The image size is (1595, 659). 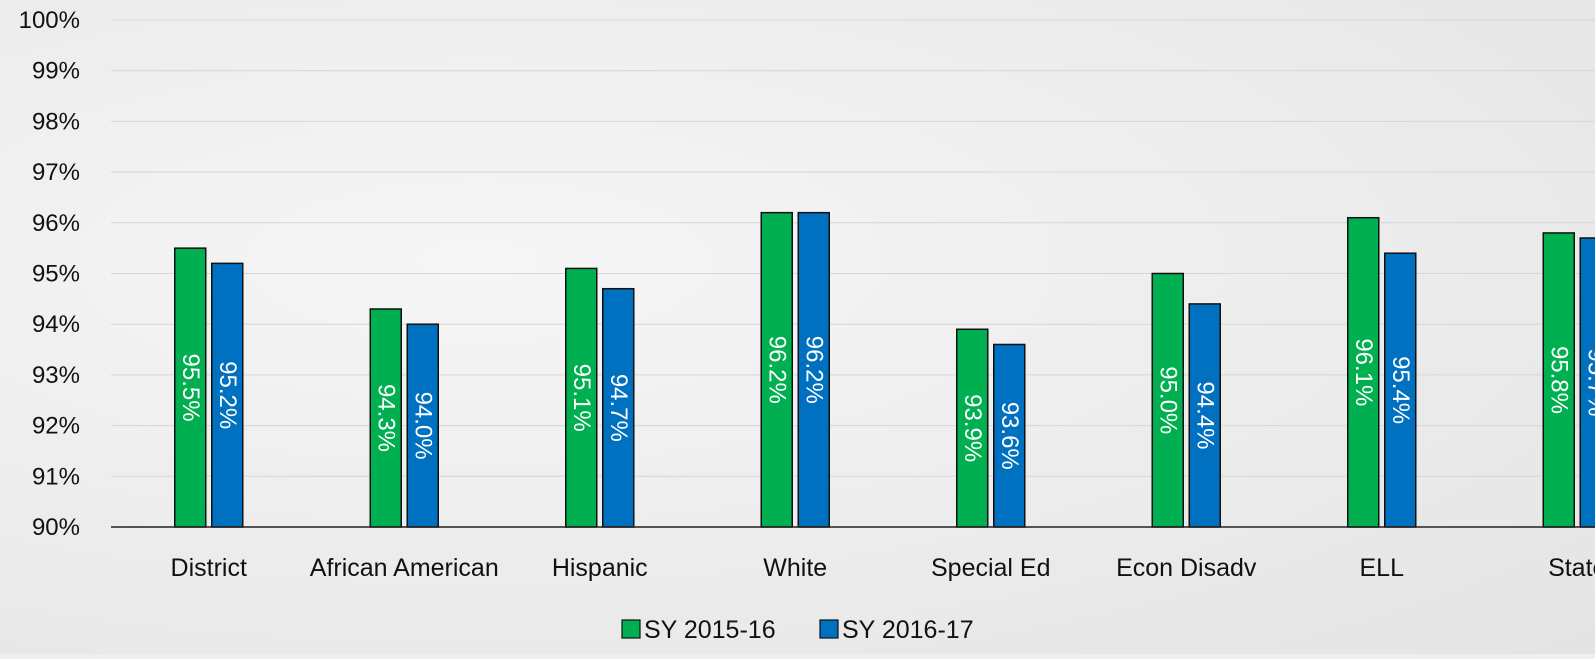 I want to click on legend-label: SY 2016-17, so click(x=908, y=630).